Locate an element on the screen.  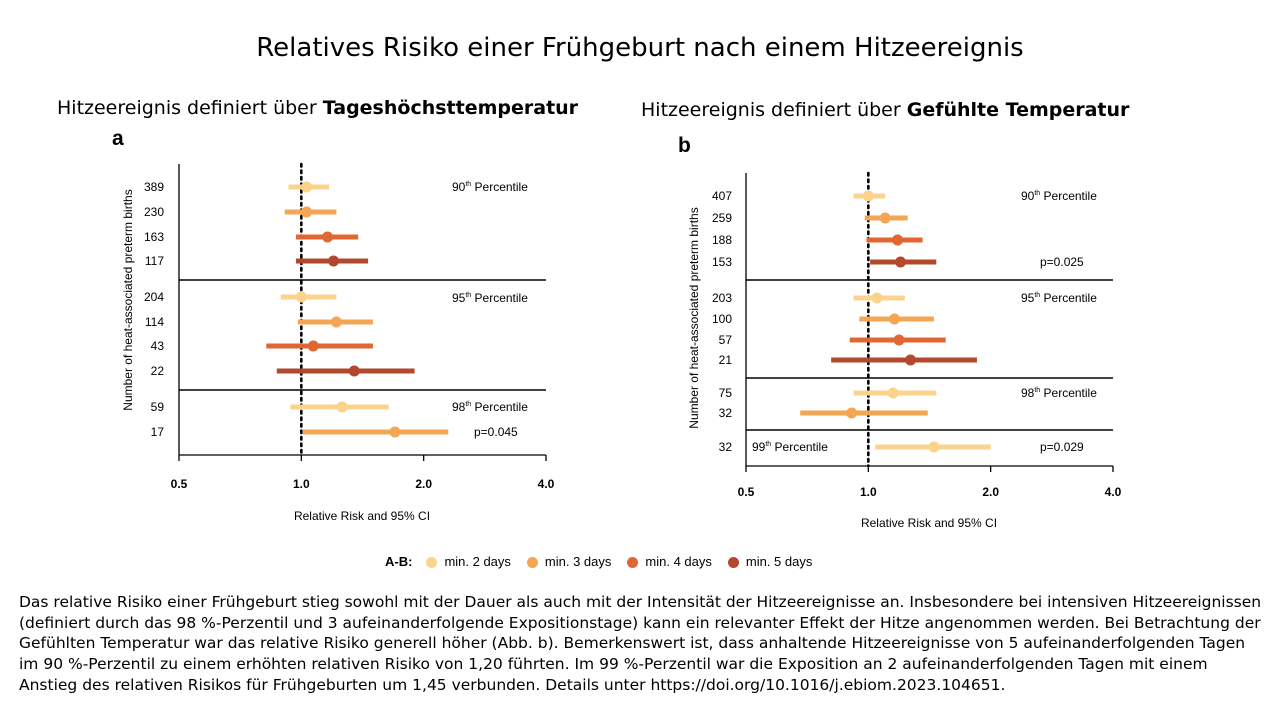
panel-a-letter: a is located at coordinates (118, 138).